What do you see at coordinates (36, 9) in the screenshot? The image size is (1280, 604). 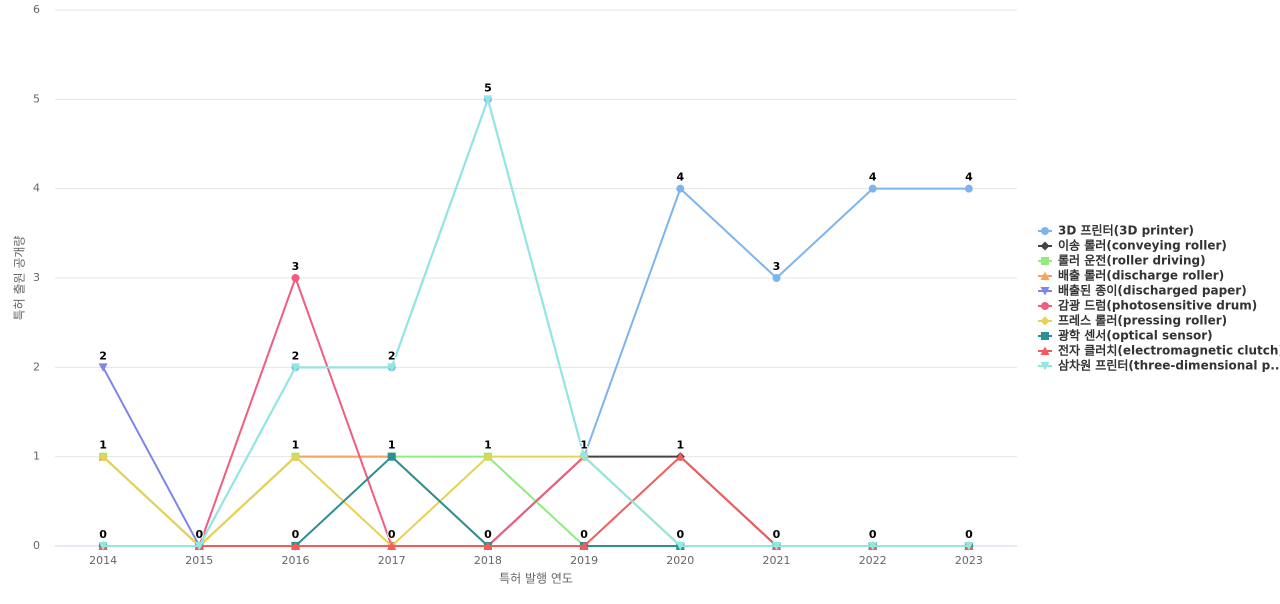 I see `y-tick-label: 6` at bounding box center [36, 9].